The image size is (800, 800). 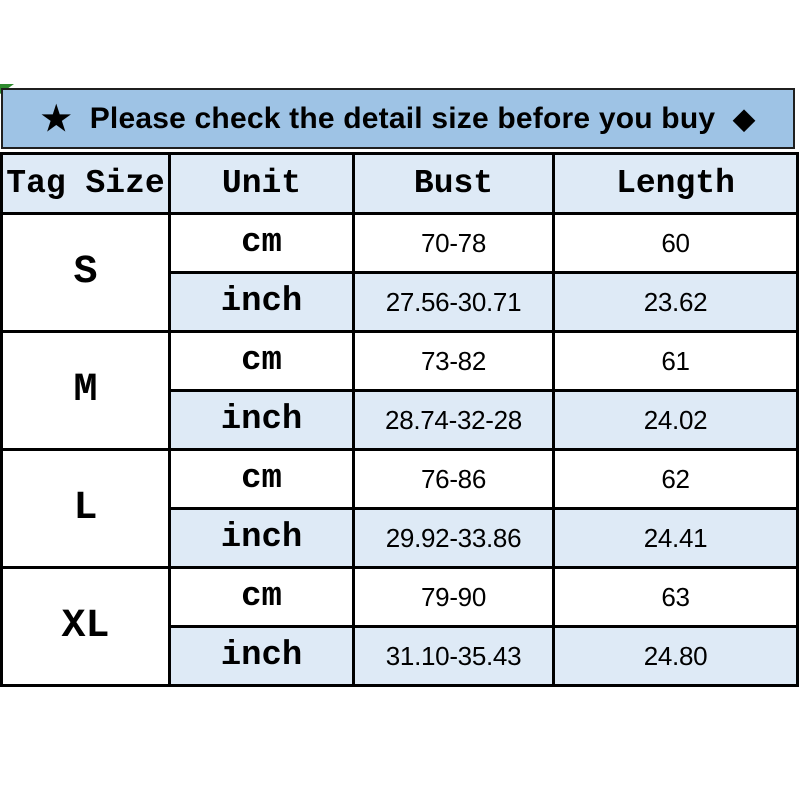 What do you see at coordinates (675, 538) in the screenshot?
I see `length-cell: 24.41` at bounding box center [675, 538].